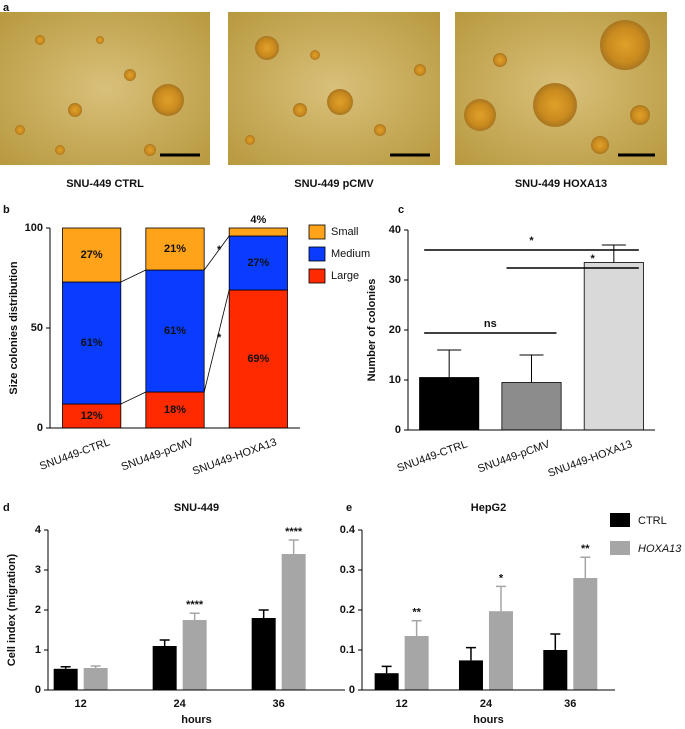 The image size is (685, 729). I want to click on y-tick-label: 100, so click(34, 228).